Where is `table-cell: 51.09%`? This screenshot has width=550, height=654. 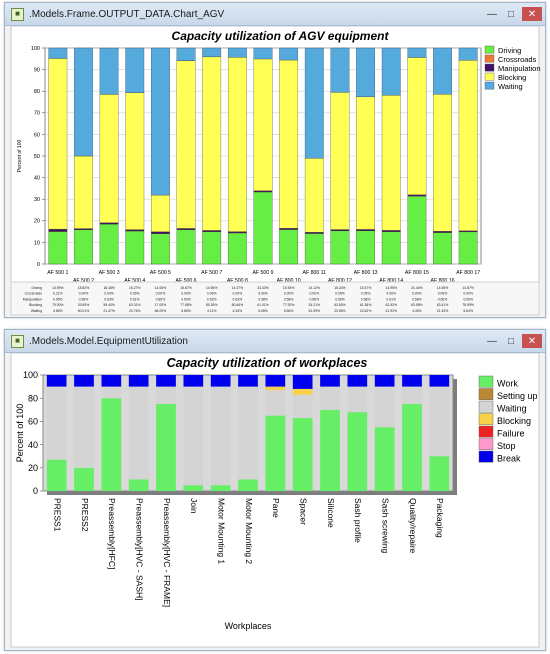
table-cell: 51.09% is located at coordinates (315, 311).